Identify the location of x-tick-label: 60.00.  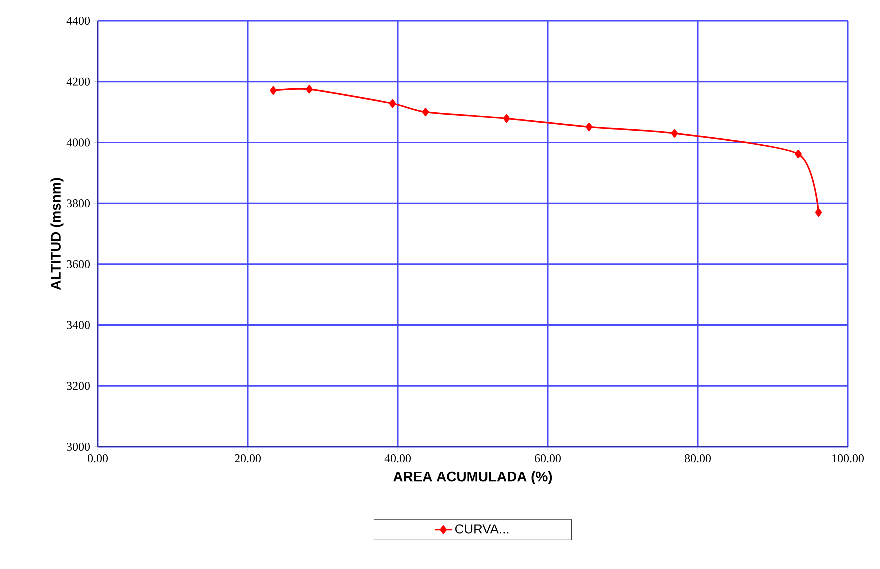
(548, 458).